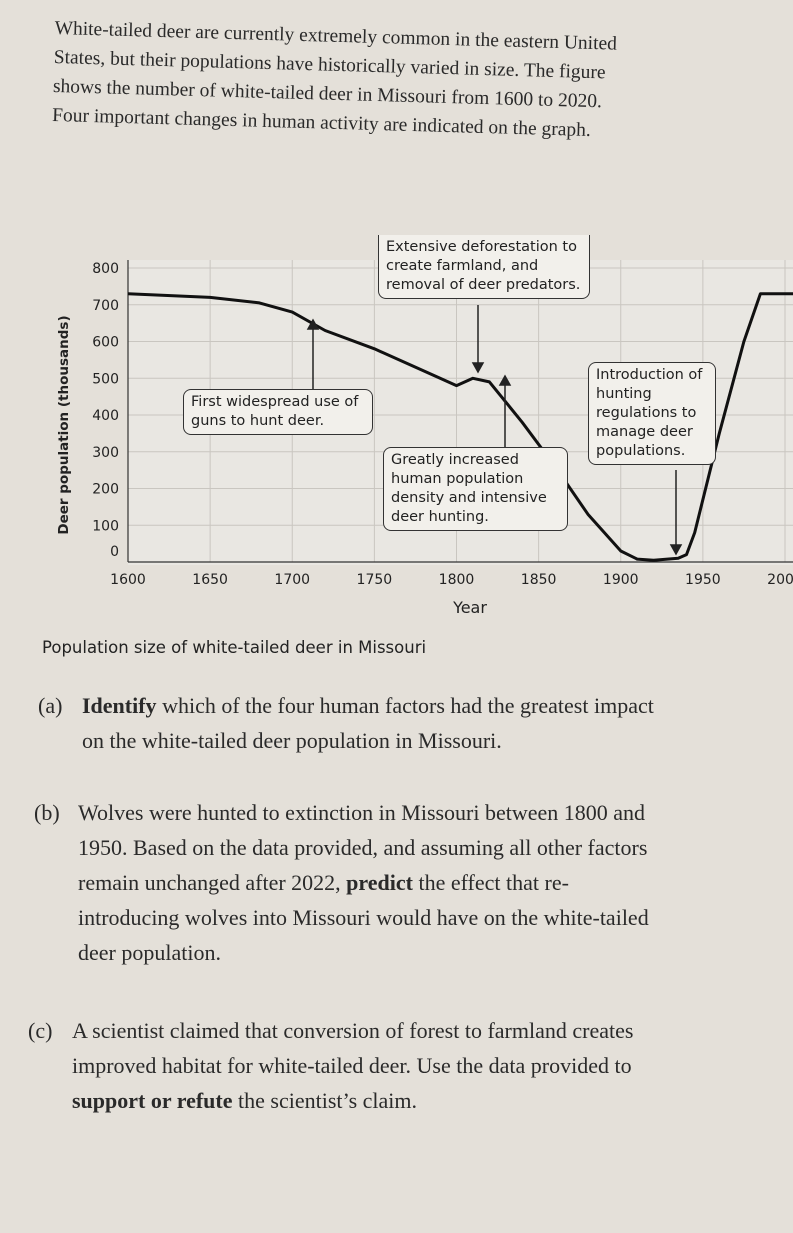 The width and height of the screenshot is (793, 1233). Describe the element at coordinates (128, 580) in the screenshot. I see `x-tick-label: 1600` at that location.